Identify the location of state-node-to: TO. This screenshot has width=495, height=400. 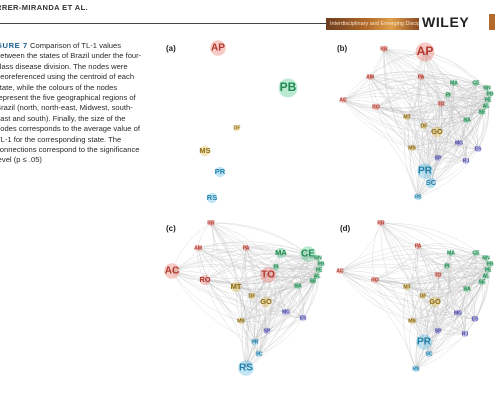
(438, 274).